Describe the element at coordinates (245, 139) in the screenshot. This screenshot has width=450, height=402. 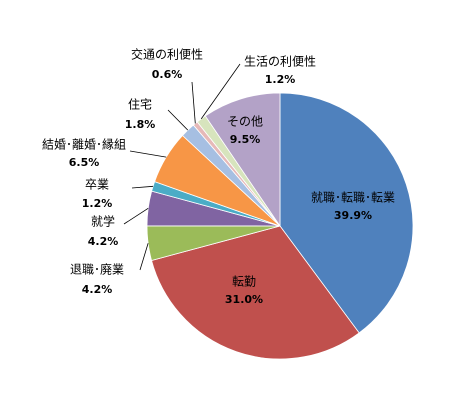
I see `slice-value-label: 9.5%` at that location.